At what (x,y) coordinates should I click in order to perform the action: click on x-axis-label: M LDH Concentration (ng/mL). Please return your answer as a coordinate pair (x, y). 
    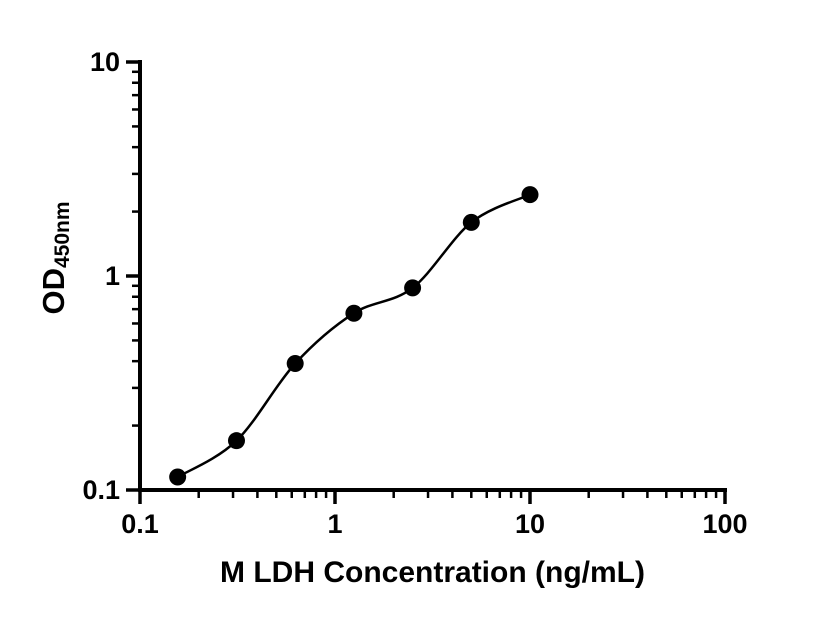
    Looking at the image, I should click on (432, 572).